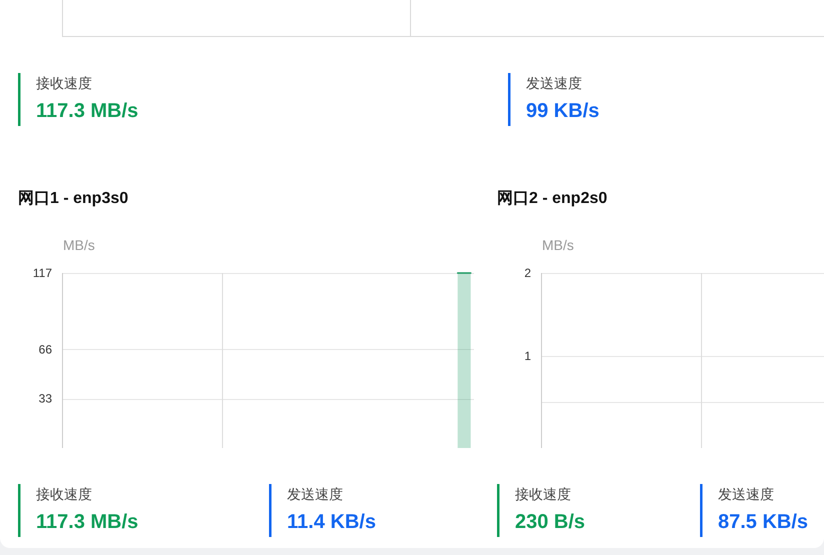  I want to click on chart-title: 网口2 - enp2s0, so click(552, 198).